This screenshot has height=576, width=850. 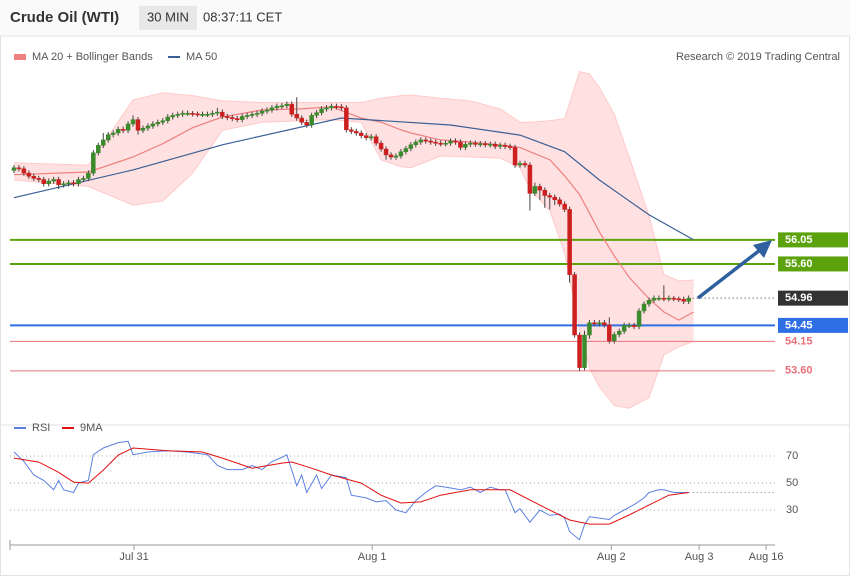 What do you see at coordinates (611, 557) in the screenshot?
I see `x-tick-label: Aug 2` at bounding box center [611, 557].